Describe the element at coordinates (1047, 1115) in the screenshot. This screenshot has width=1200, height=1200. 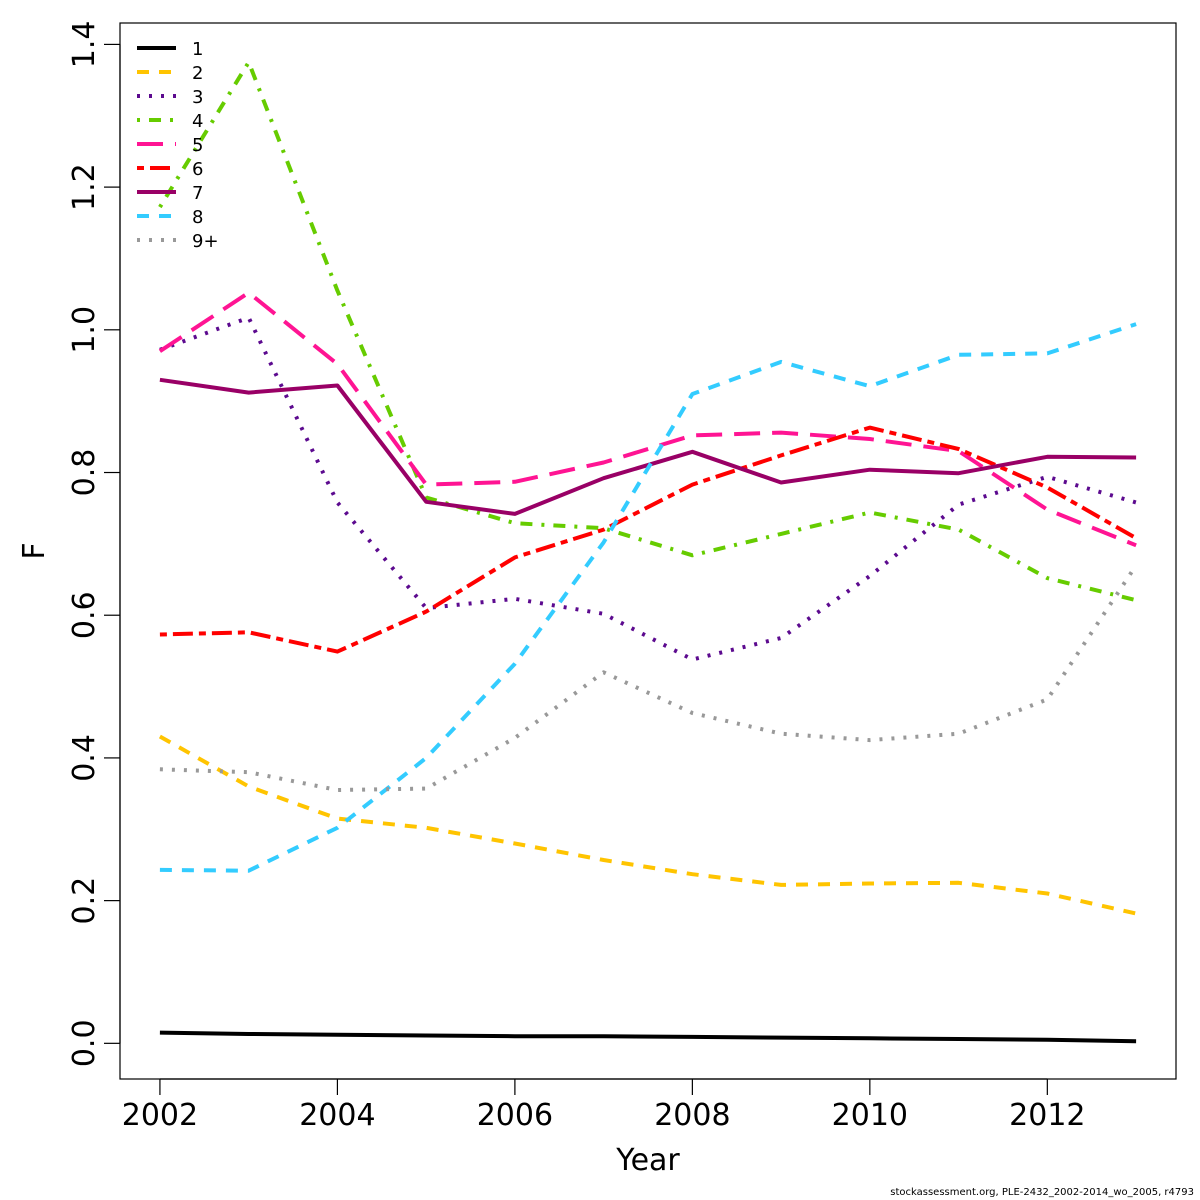
I see `x-tick-label: 2012` at that location.